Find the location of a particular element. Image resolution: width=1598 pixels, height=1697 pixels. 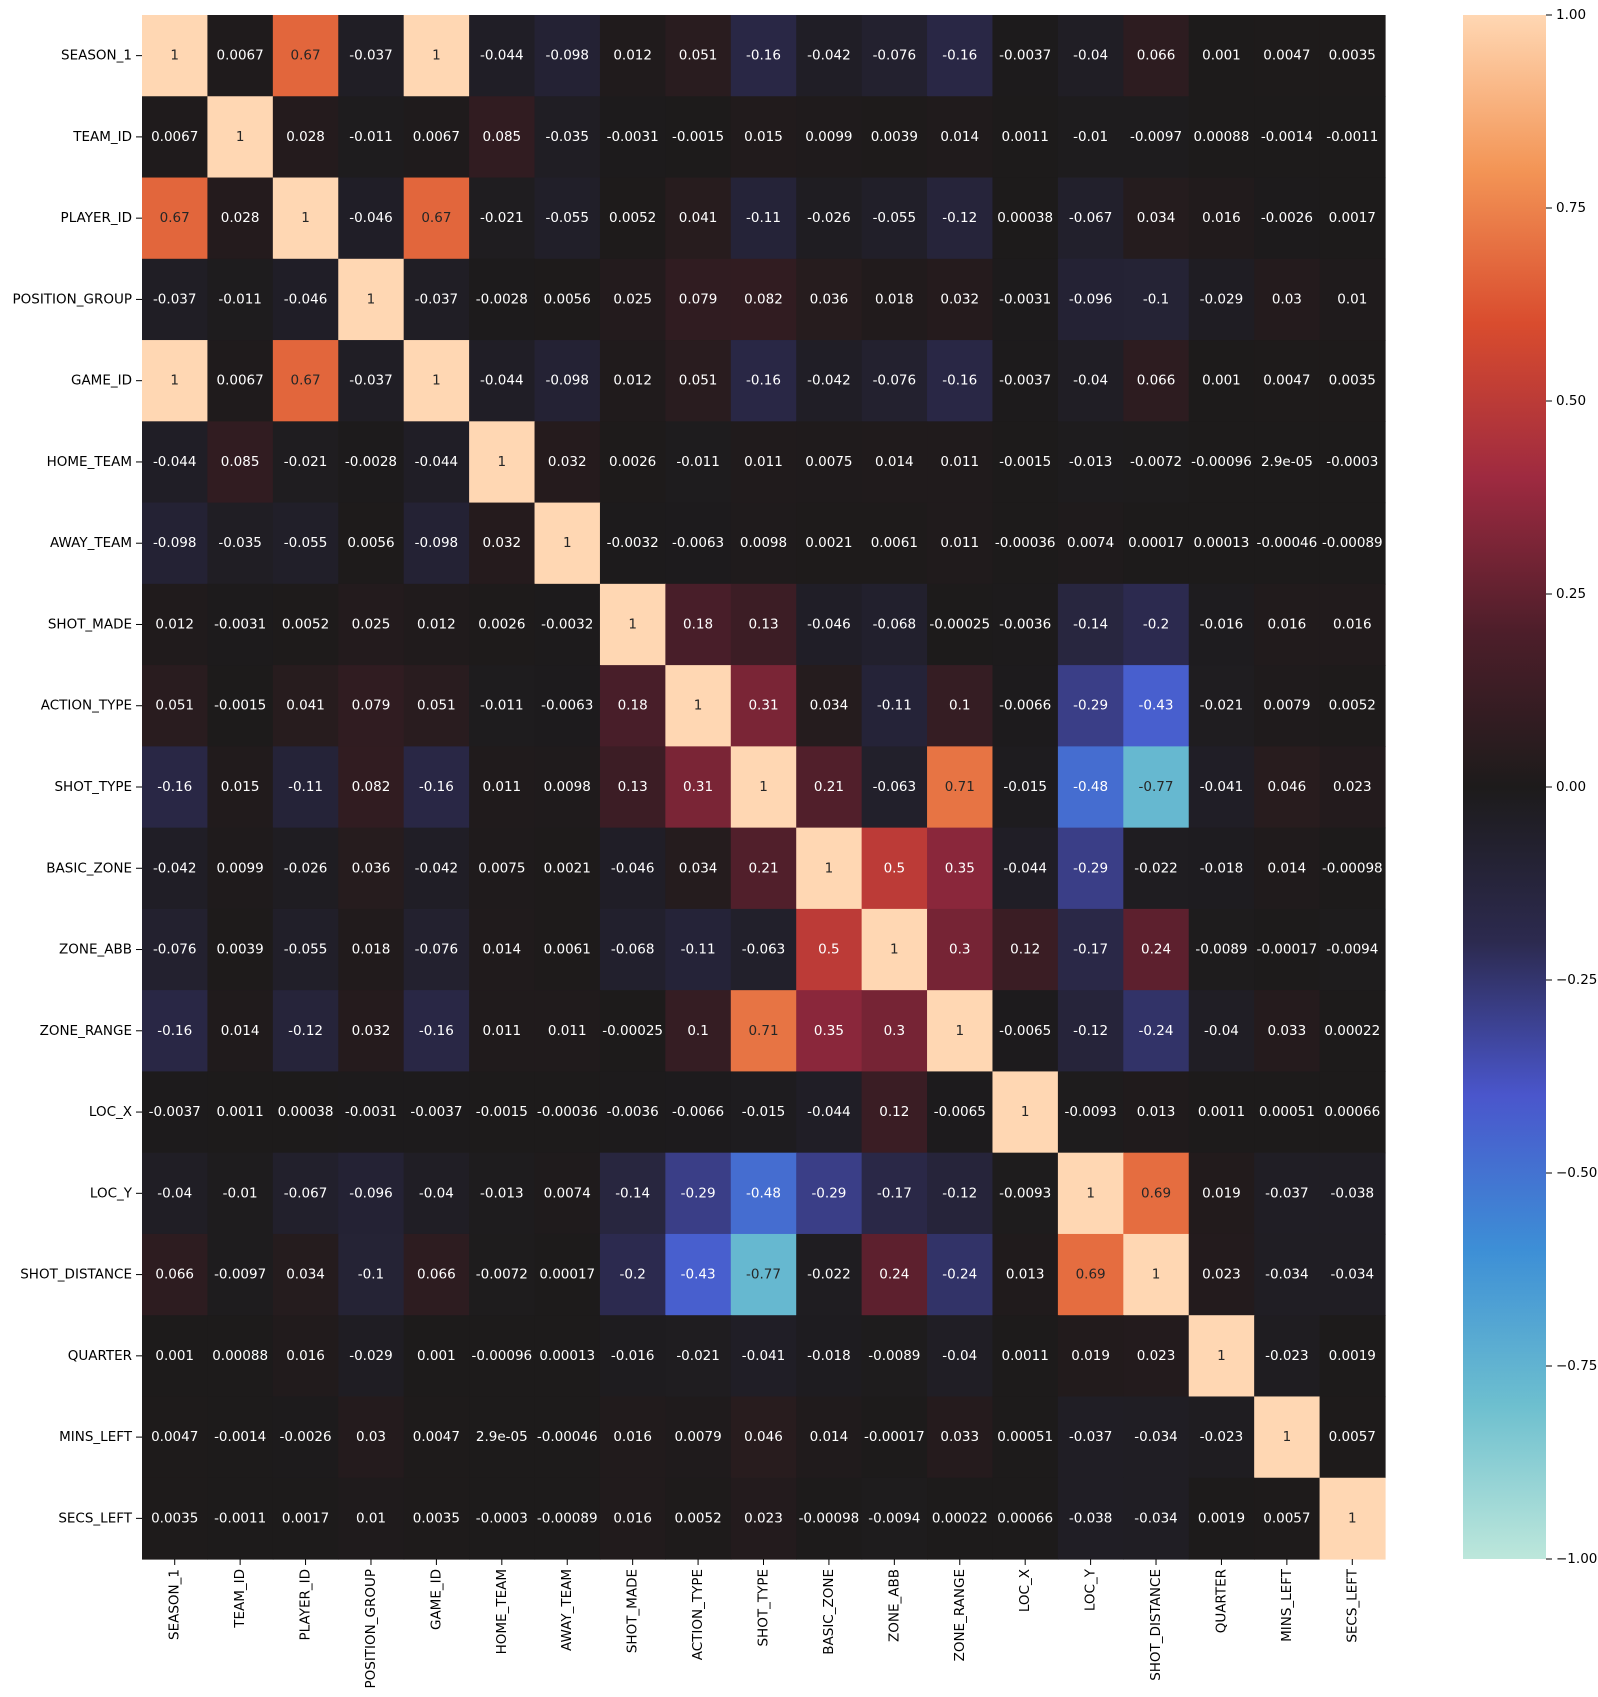

cell-value-label: -0.14 is located at coordinates (632, 1193).